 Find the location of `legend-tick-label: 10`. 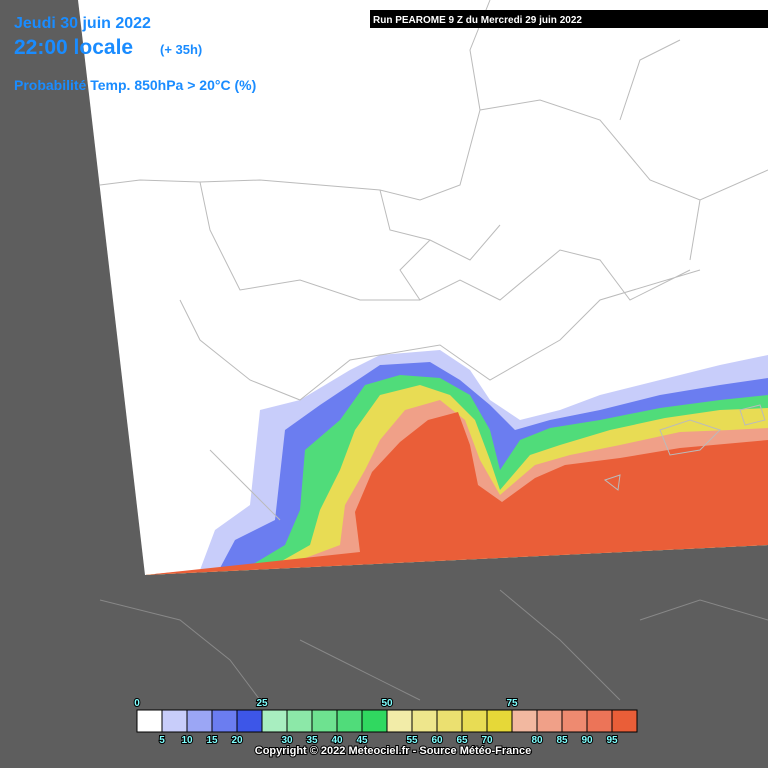

legend-tick-label: 10 is located at coordinates (187, 740).